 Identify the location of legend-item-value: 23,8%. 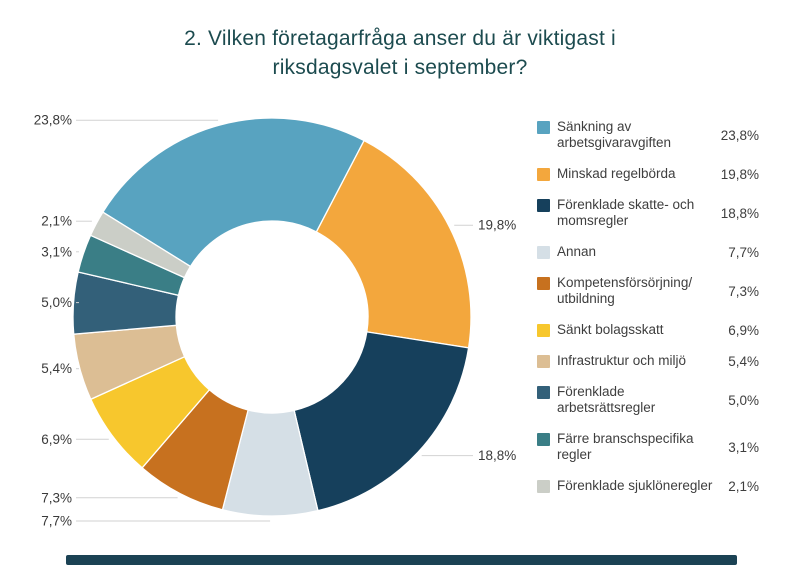
(739, 135).